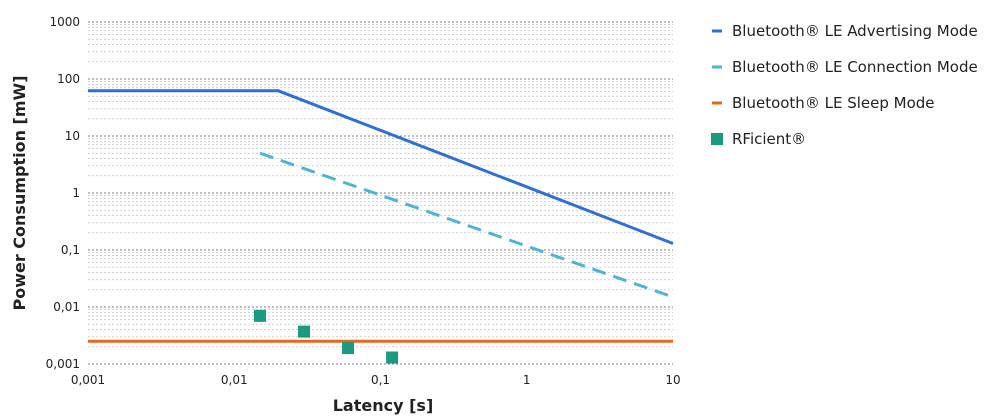 Image resolution: width=991 pixels, height=417 pixels. Describe the element at coordinates (833, 103) in the screenshot. I see `legend-label-2: Bluetooth® LE Sleep Mode` at that location.